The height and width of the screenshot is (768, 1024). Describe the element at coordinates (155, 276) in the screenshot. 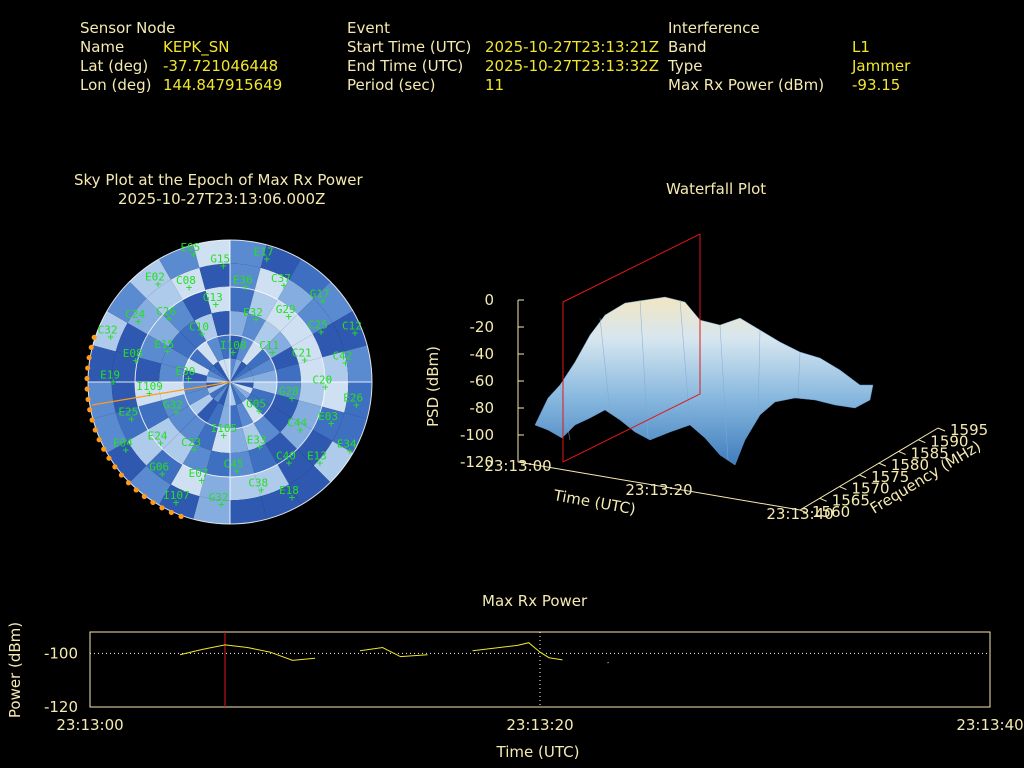

I see `satellite-label: E02` at that location.